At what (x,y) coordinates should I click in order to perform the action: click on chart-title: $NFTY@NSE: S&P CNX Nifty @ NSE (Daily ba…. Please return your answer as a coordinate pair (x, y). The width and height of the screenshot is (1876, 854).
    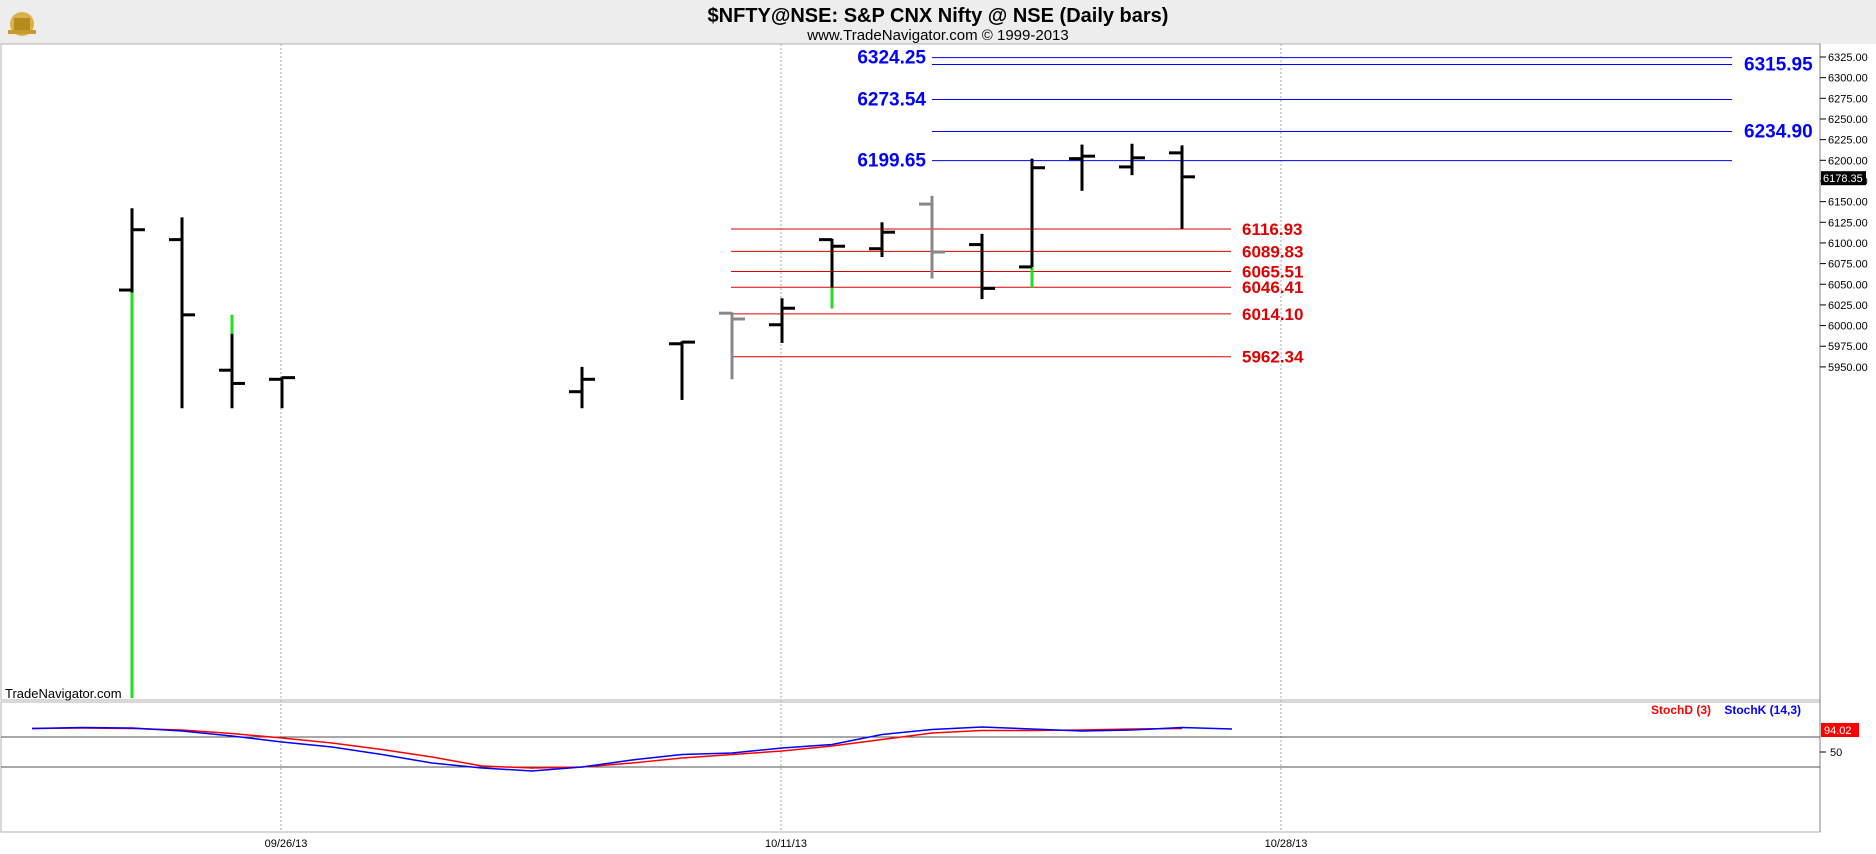
    Looking at the image, I should click on (938, 16).